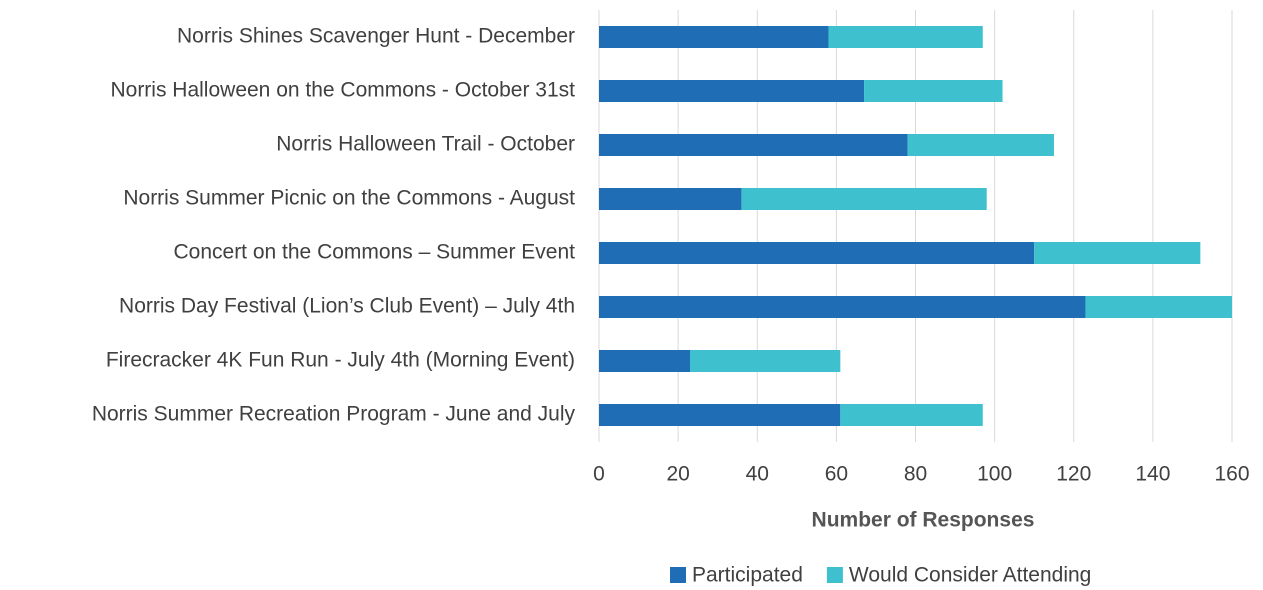 Image resolution: width=1263 pixels, height=590 pixels. Describe the element at coordinates (1231, 474) in the screenshot. I see `x-tick-label: 160` at that location.